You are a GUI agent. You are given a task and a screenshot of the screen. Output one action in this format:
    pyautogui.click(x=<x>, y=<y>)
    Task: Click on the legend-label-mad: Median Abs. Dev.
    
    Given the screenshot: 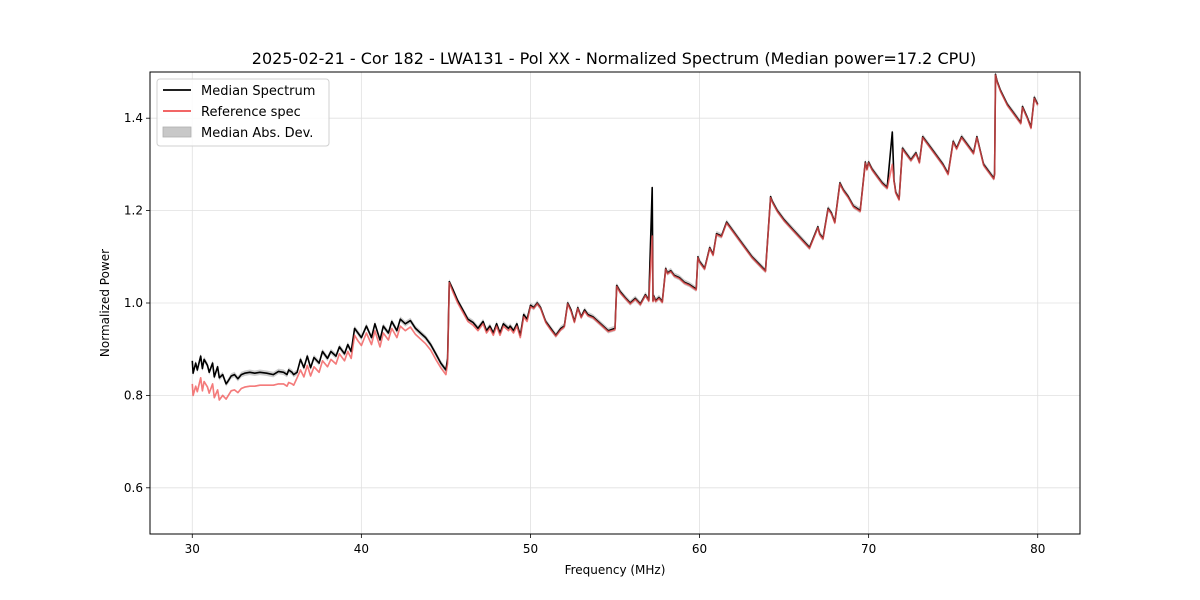 What is the action you would take?
    pyautogui.click(x=257, y=133)
    